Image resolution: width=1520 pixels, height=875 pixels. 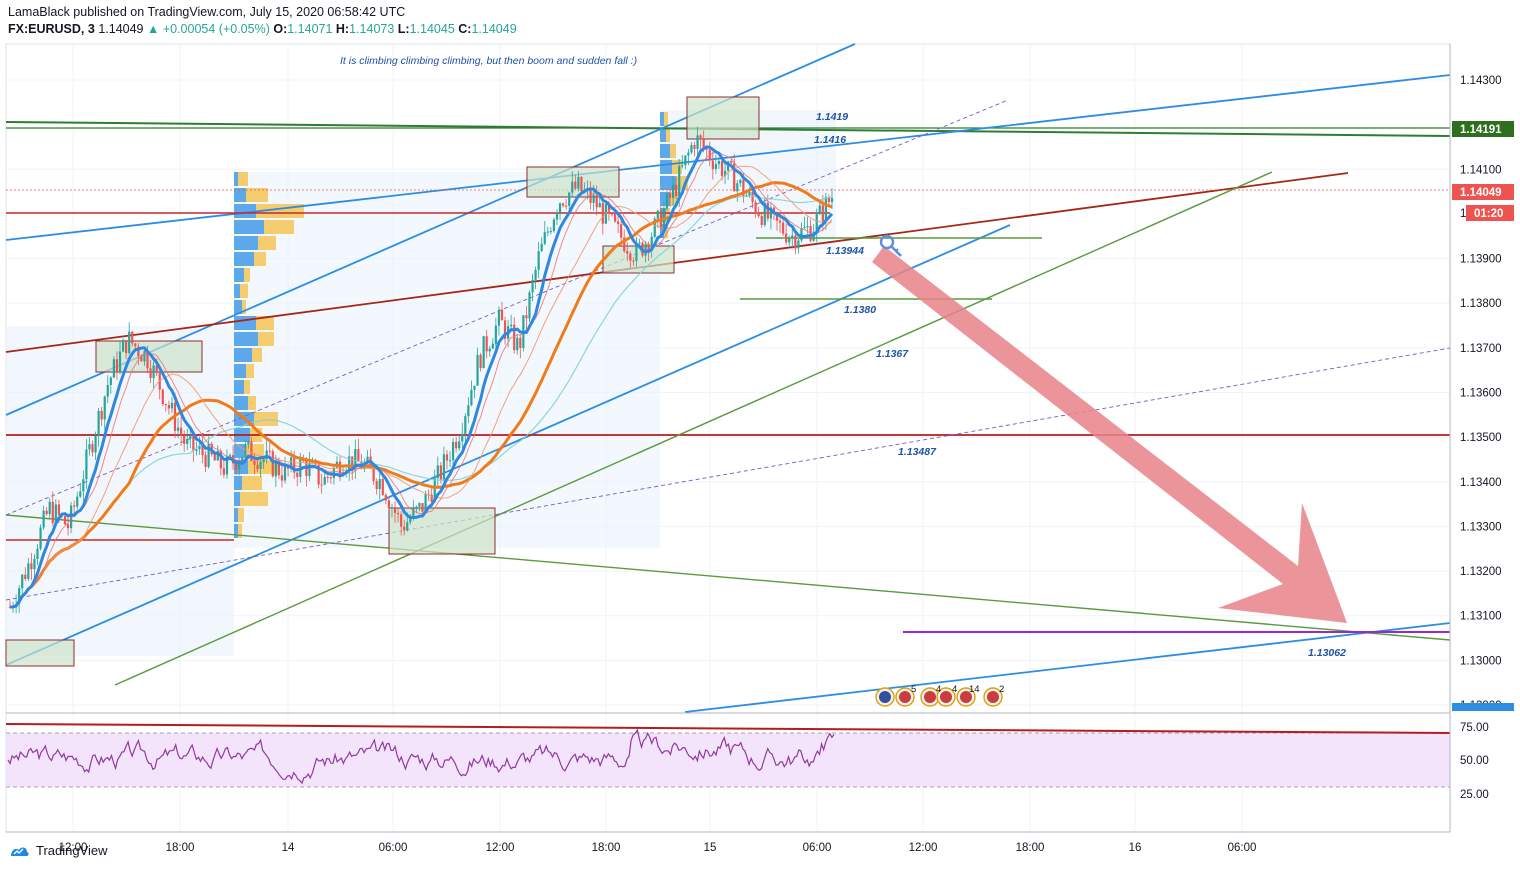 I want to click on forecast-arrow, so click(x=1109, y=434).